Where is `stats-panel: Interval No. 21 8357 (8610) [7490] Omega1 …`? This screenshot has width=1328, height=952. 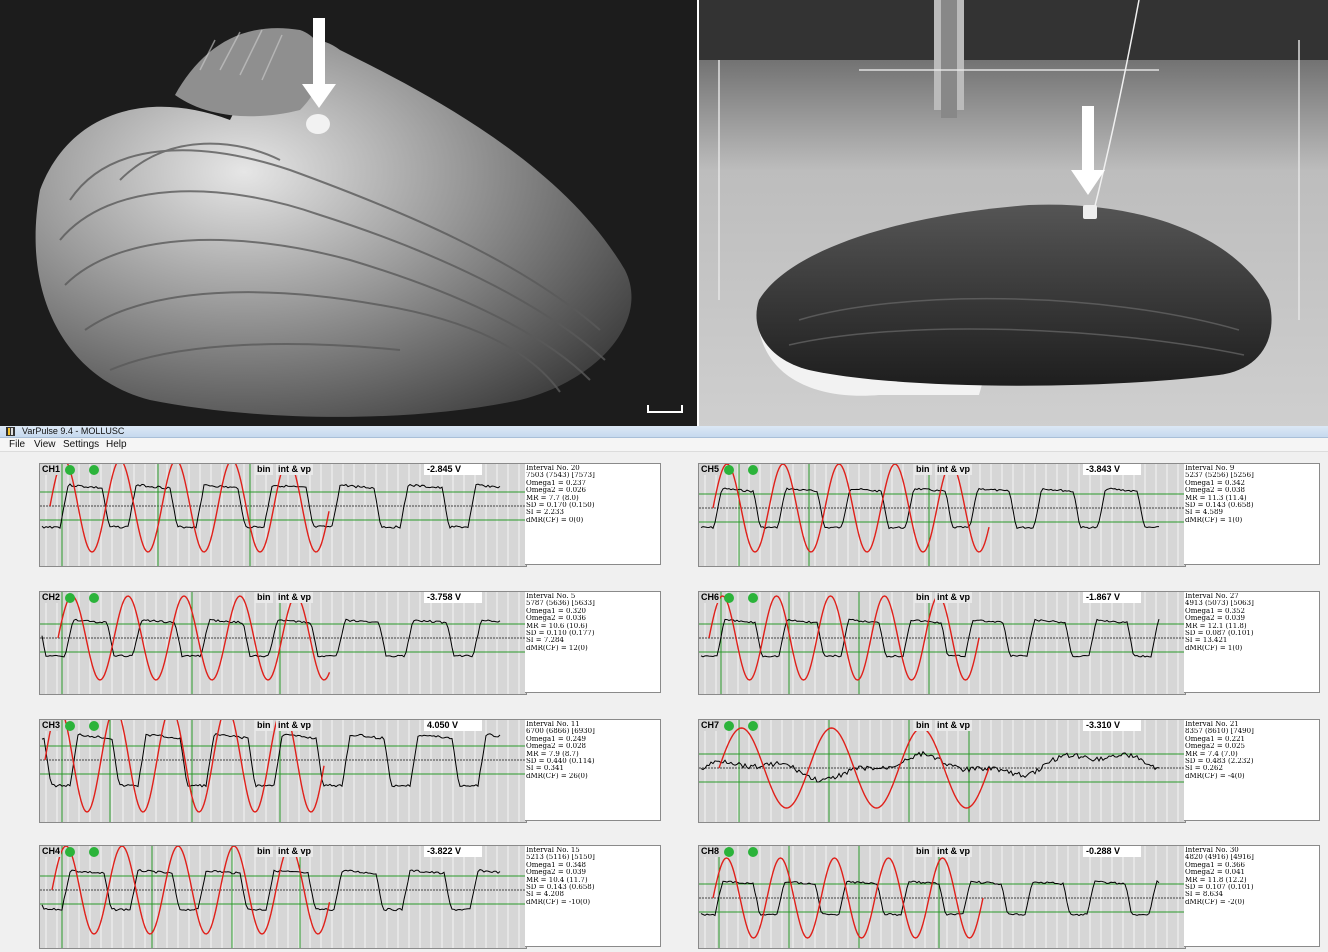 stats-panel: Interval No. 21 8357 (8610) [7490] Omega1 … is located at coordinates (1252, 770).